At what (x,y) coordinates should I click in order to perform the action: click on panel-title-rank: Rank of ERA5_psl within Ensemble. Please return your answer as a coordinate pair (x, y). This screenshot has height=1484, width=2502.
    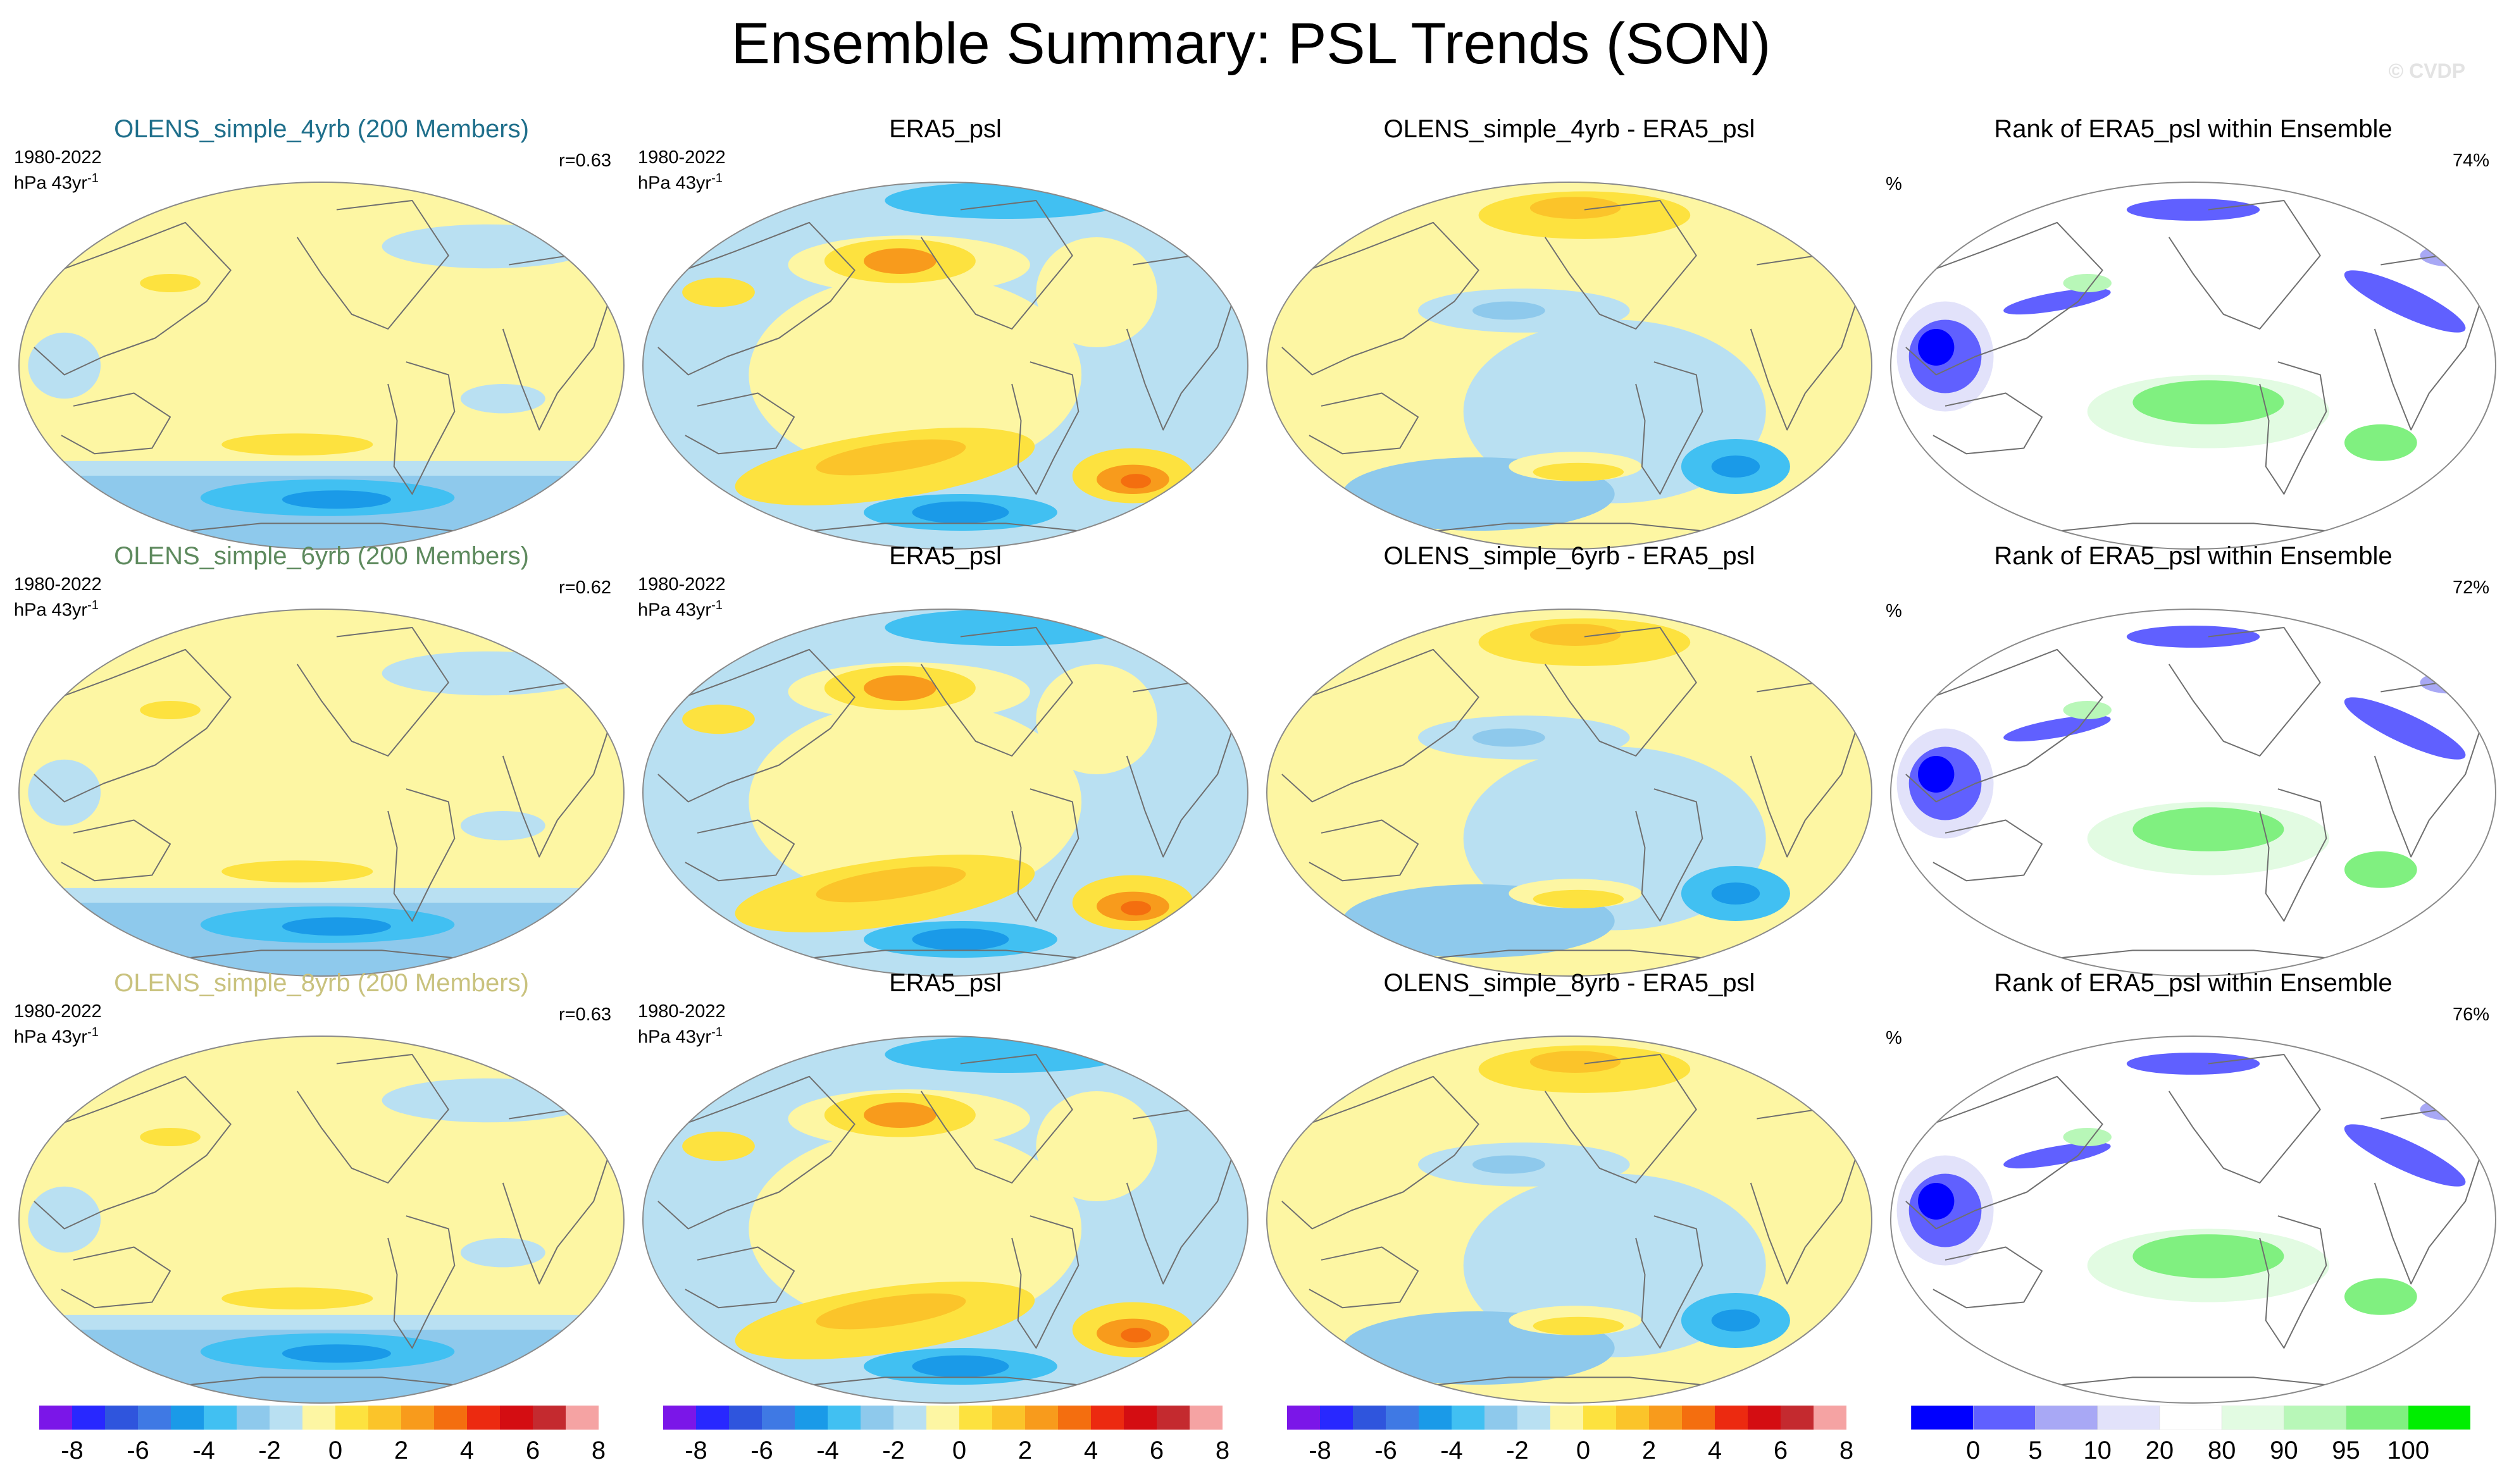
    Looking at the image, I should click on (2193, 556).